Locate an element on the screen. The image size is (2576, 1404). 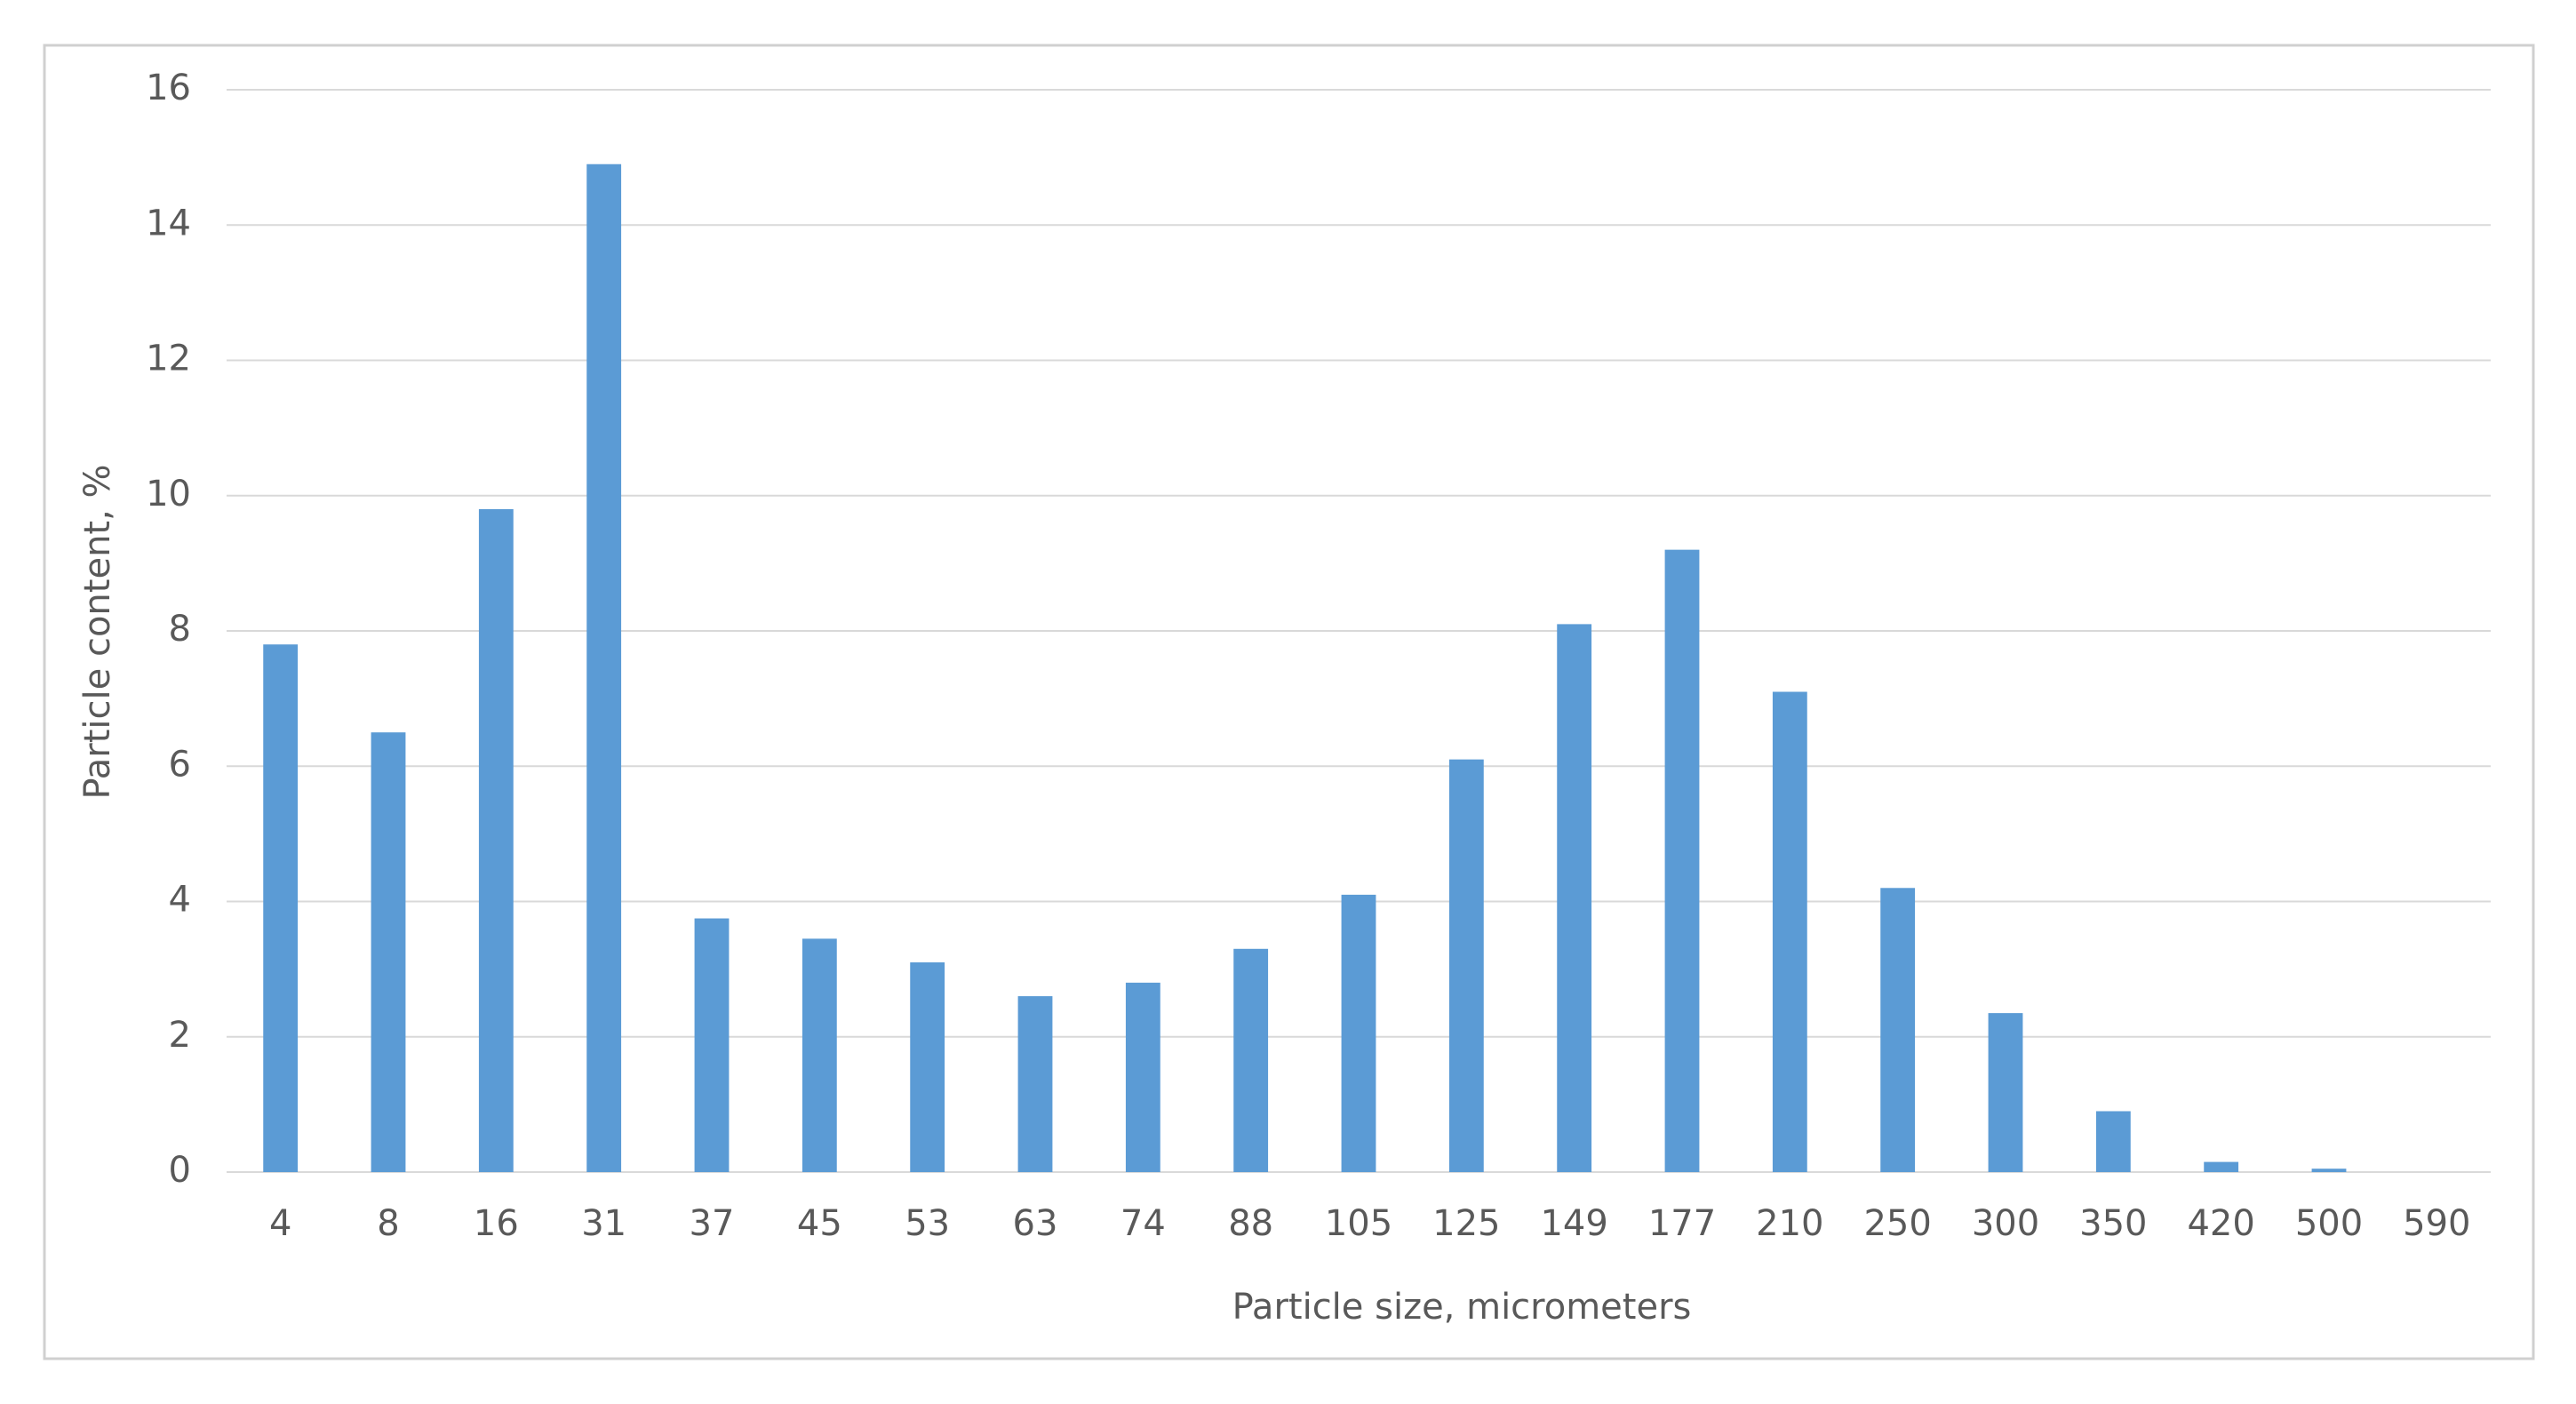
x-tick-label: 16 is located at coordinates (497, 1223).